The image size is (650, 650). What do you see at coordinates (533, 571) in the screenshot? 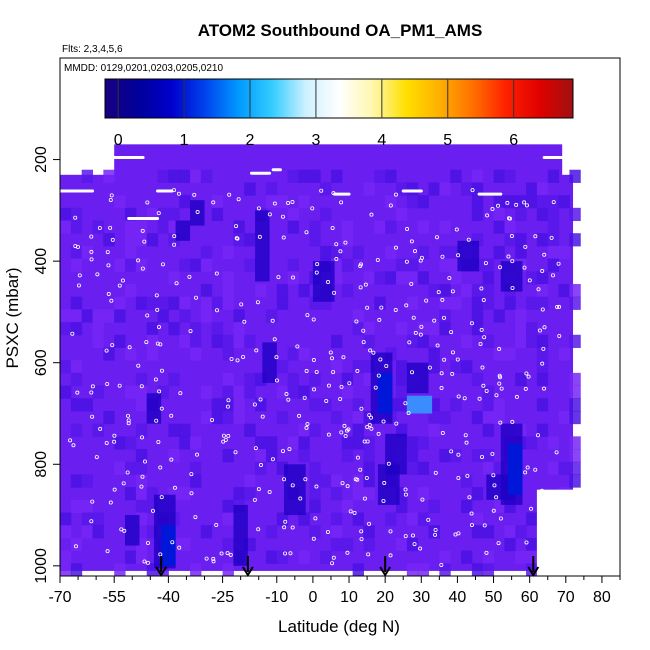
I see `flight-arrow-head` at bounding box center [533, 571].